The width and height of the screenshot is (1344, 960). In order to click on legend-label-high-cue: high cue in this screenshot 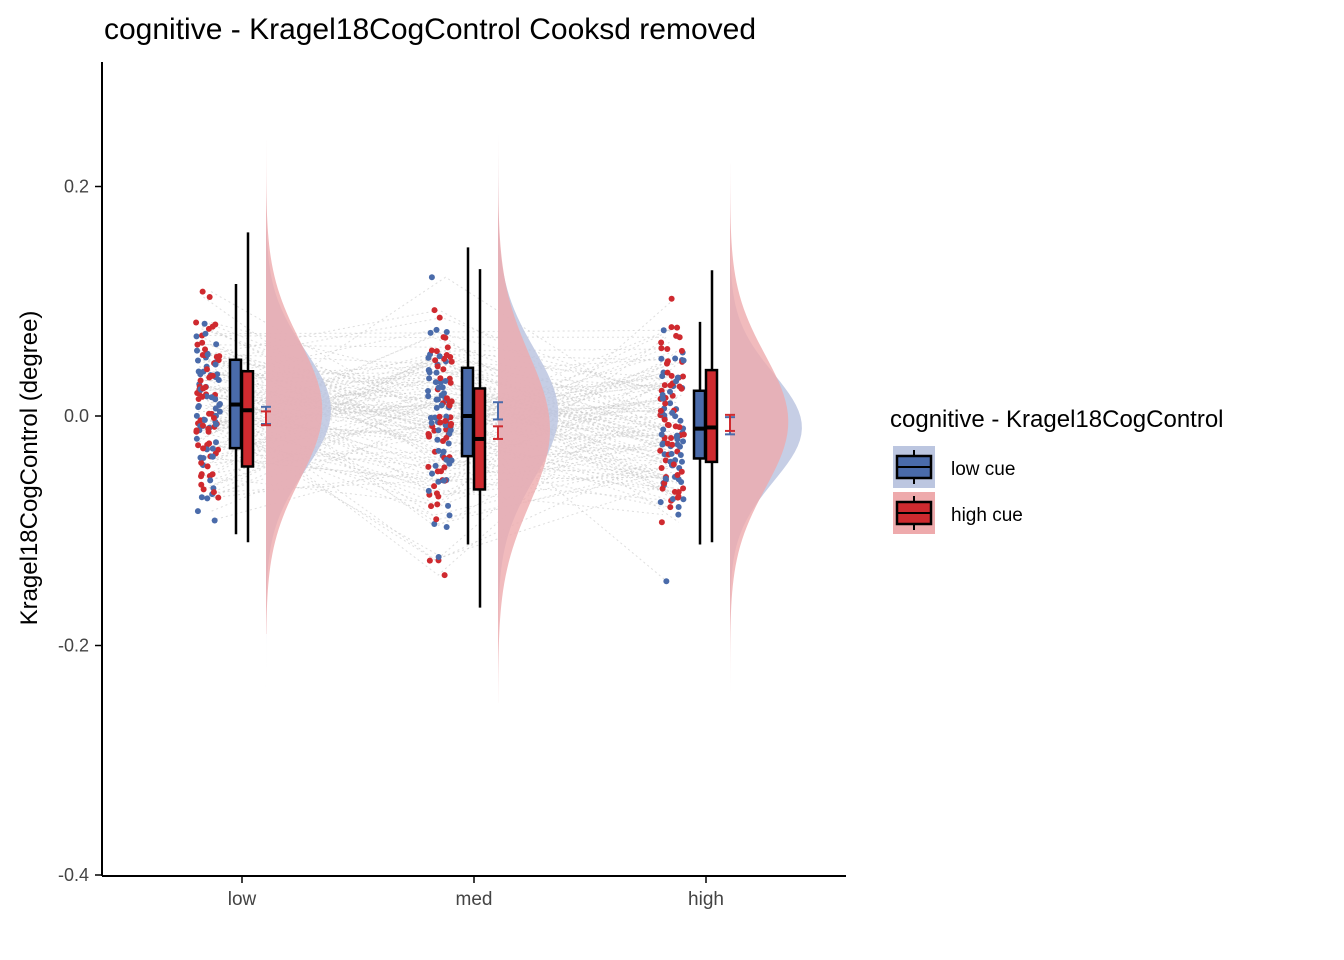, I will do `click(987, 515)`.